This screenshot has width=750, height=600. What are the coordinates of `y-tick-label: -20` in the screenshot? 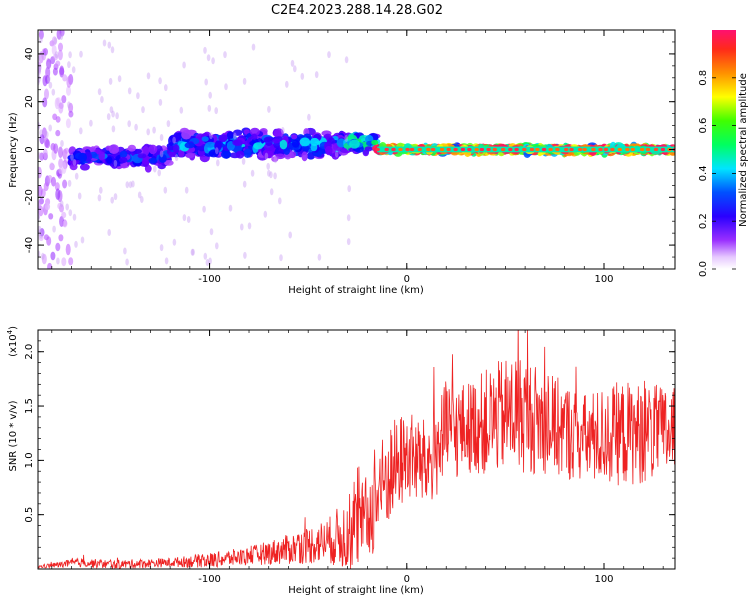 It's located at (29, 197).